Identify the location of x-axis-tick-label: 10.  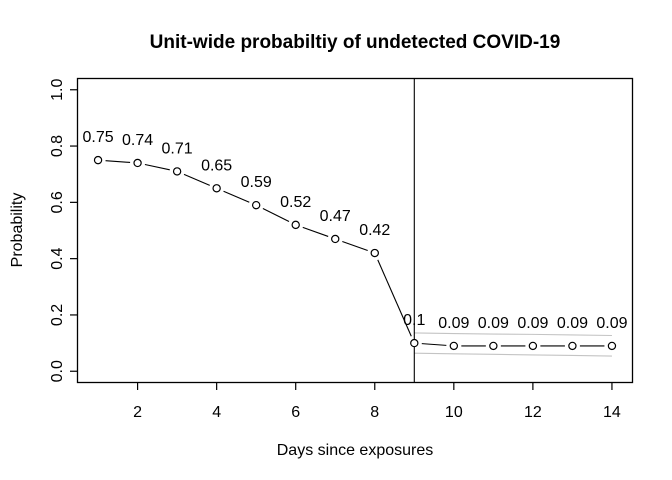
(454, 412).